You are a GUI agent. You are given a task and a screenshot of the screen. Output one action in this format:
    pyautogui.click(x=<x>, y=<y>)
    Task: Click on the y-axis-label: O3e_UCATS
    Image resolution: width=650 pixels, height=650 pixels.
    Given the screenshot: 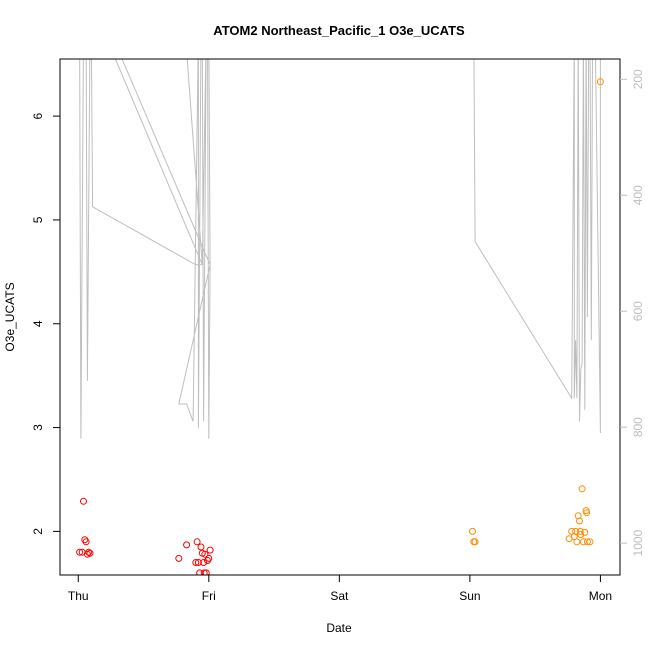 What is the action you would take?
    pyautogui.click(x=10, y=316)
    